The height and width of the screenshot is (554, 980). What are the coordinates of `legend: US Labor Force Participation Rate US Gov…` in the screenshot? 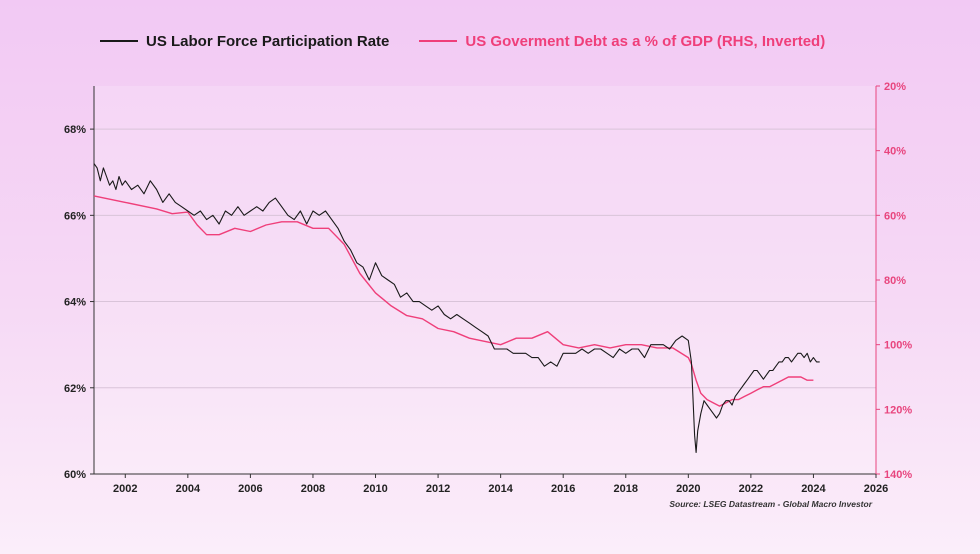 It's located at (477, 41).